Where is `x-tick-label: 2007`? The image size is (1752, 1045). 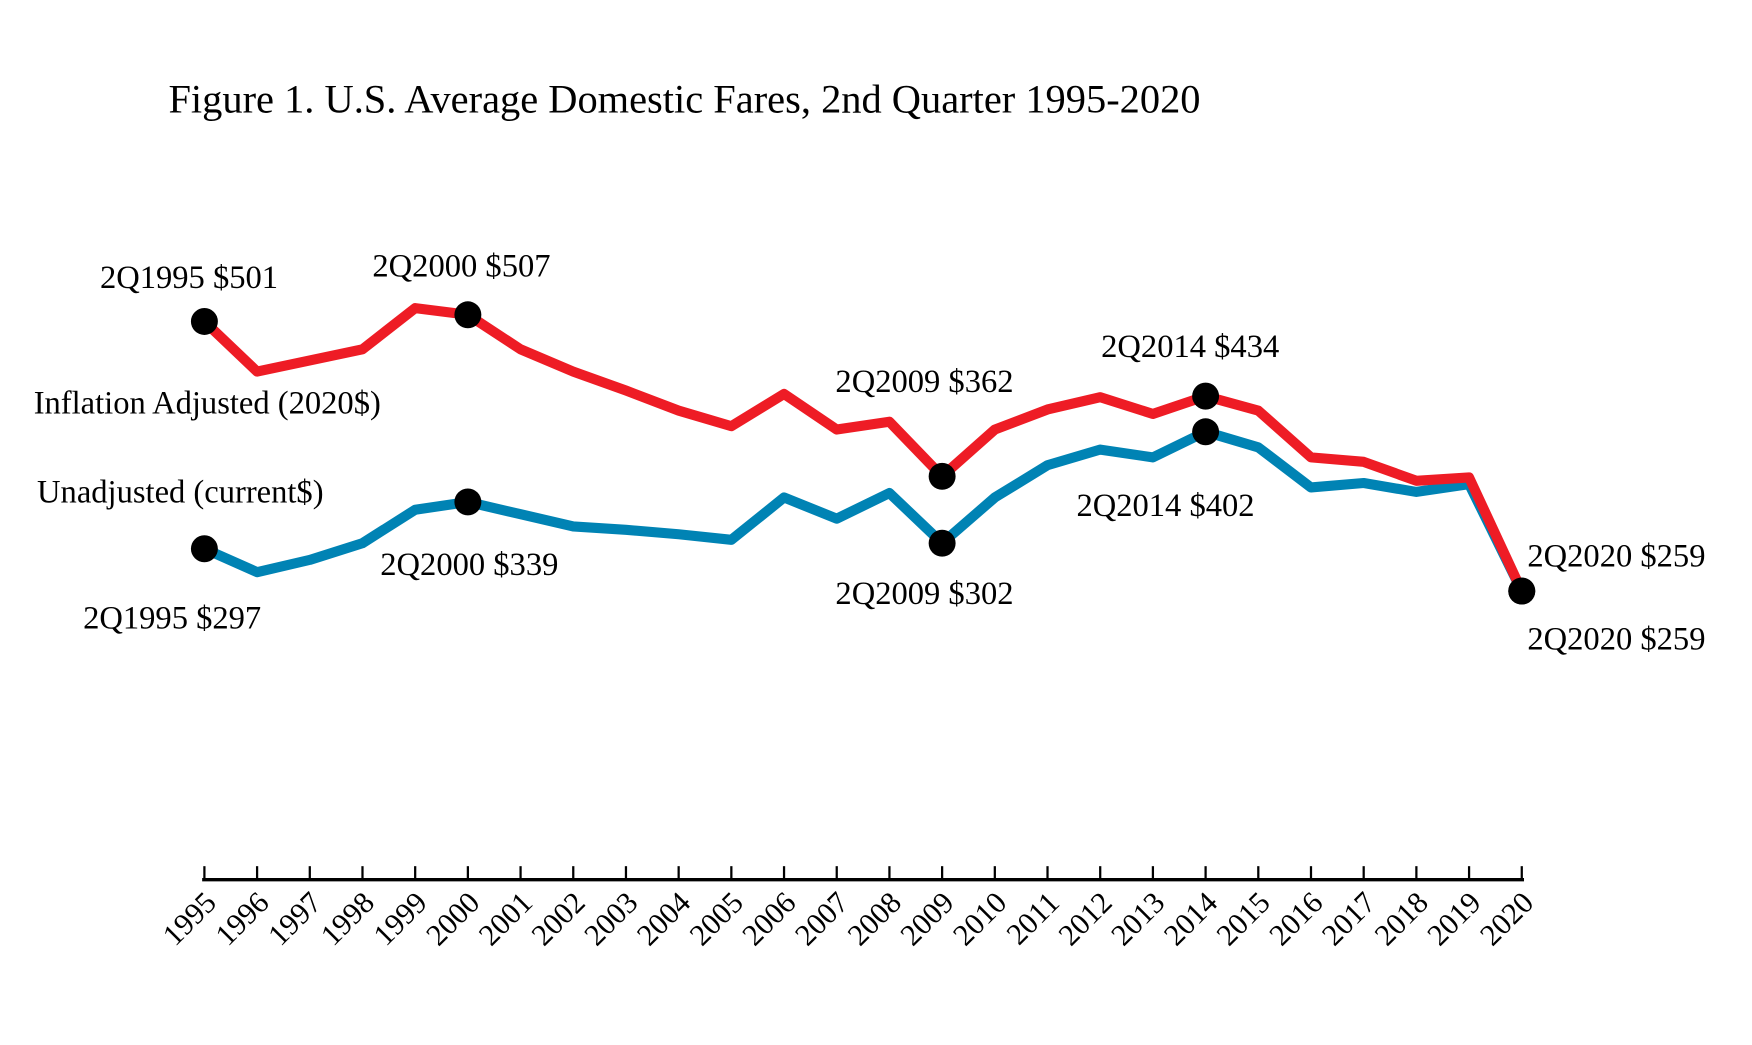
x-tick-label: 2007 is located at coordinates (821, 918).